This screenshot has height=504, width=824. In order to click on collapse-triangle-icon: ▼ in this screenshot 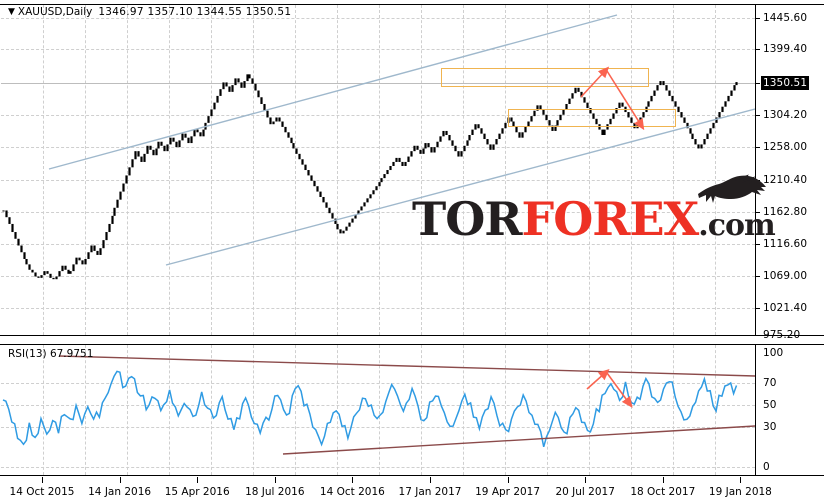, I will do `click(11, 12)`.